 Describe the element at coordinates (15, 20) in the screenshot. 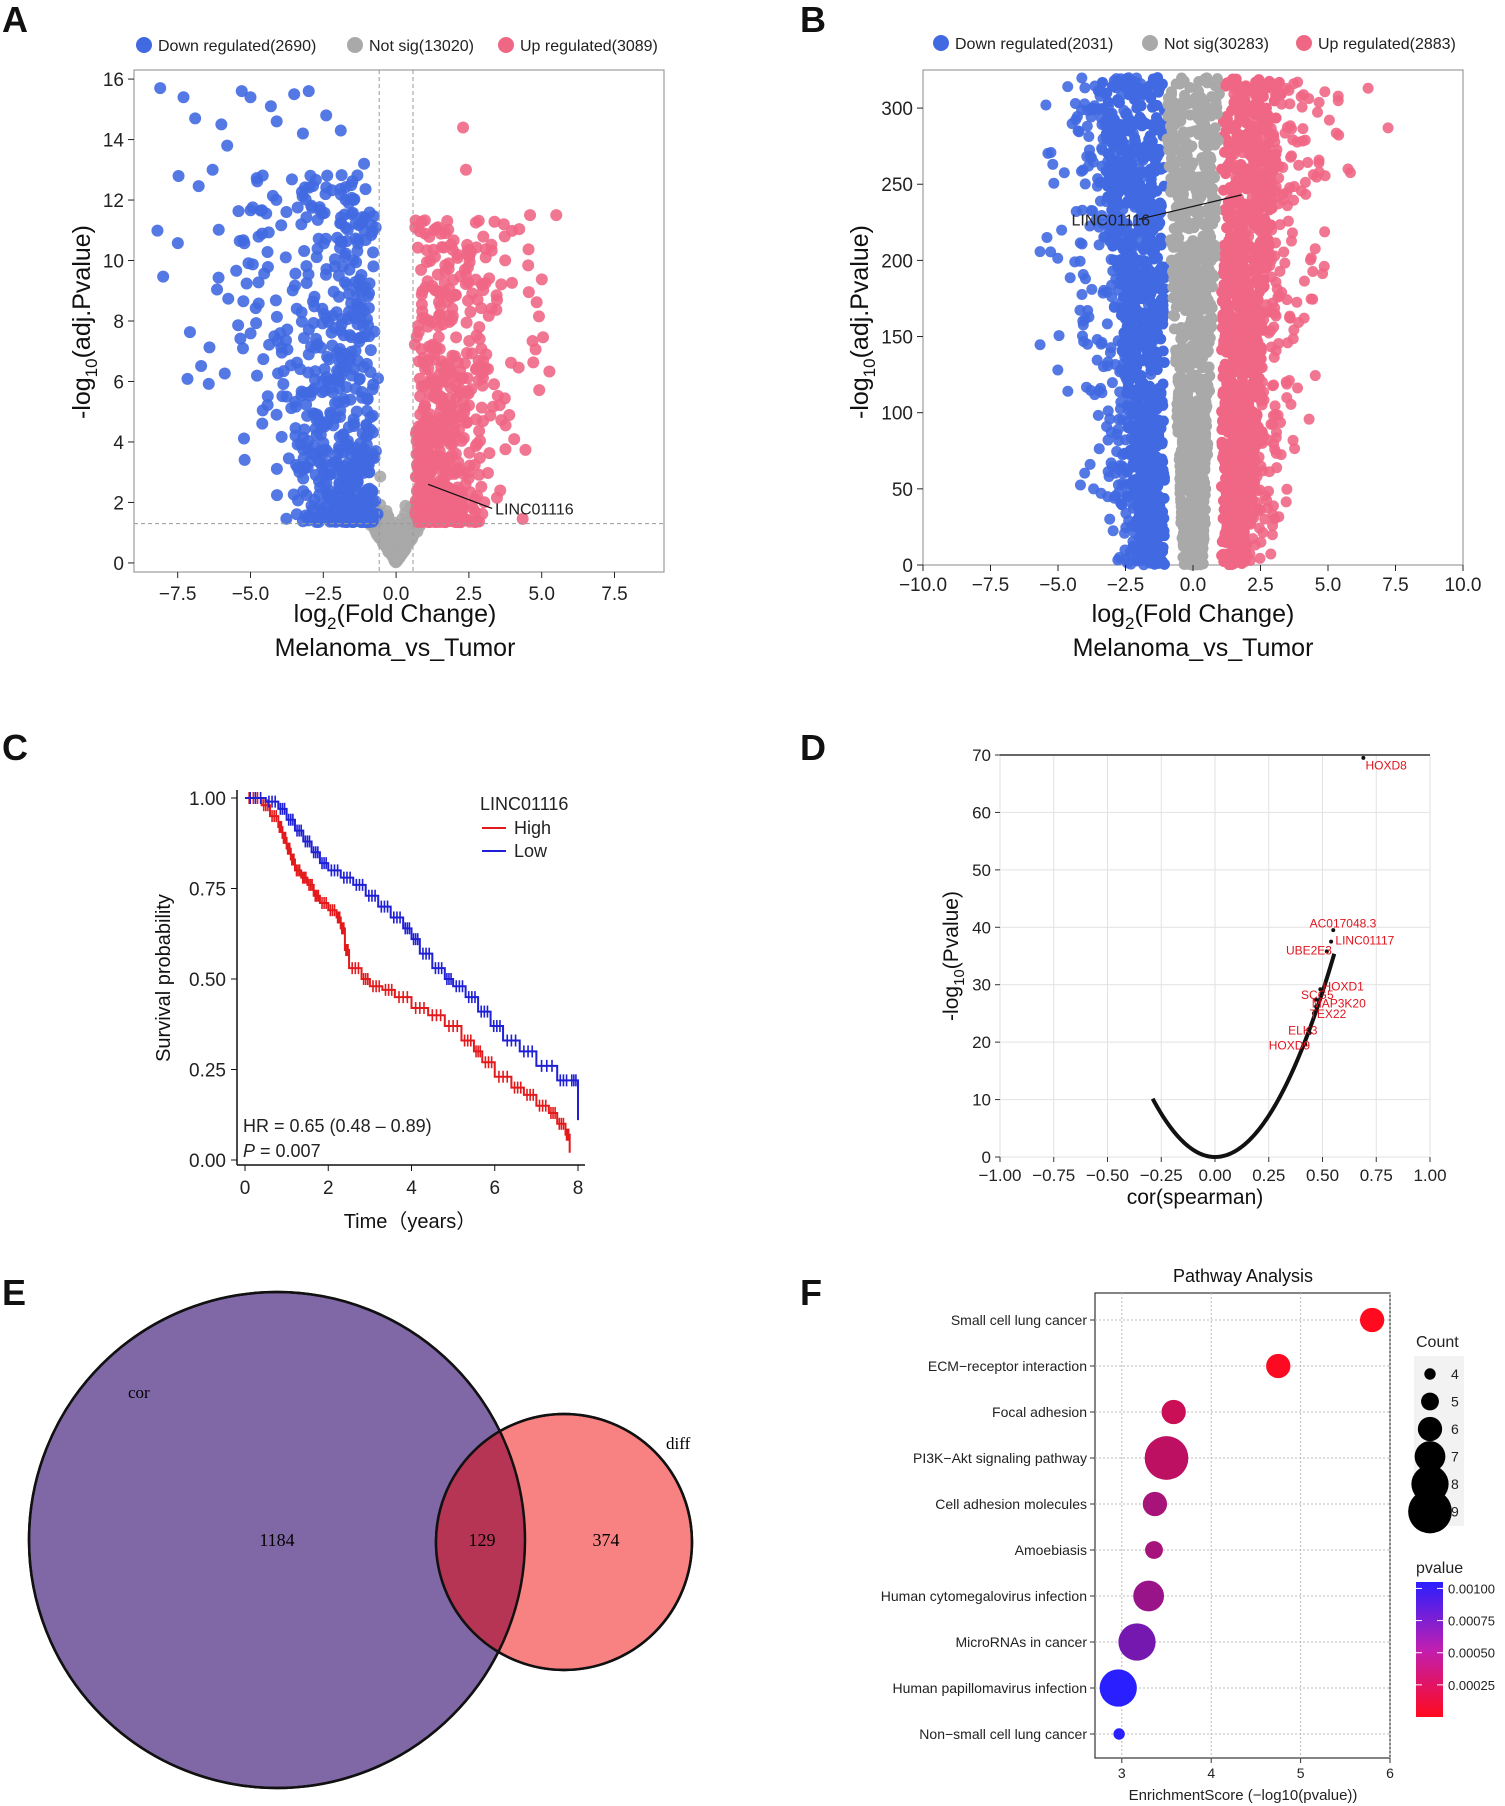

I see `panel-letter-a: A` at that location.